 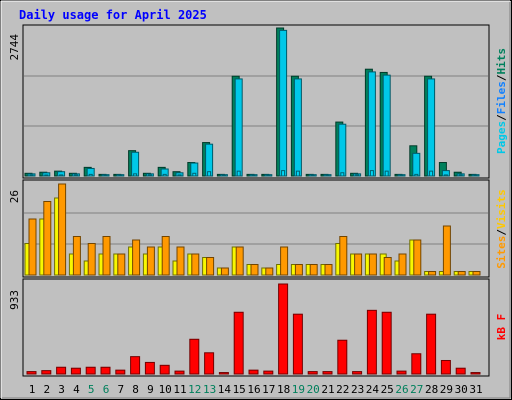 What do you see at coordinates (14, 300) in the screenshot?
I see `y-max-label: 933` at bounding box center [14, 300].